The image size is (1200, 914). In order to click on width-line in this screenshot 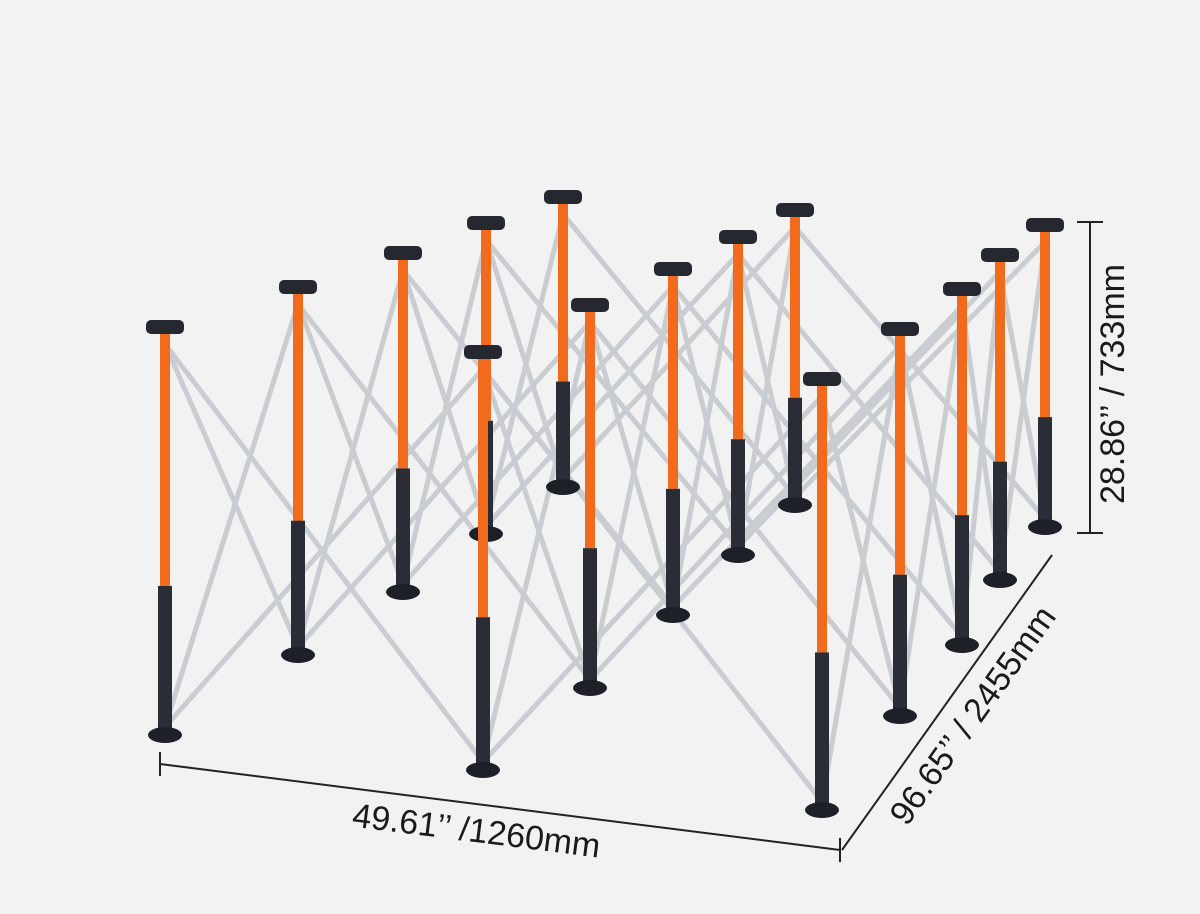, I will do `click(500, 807)`.